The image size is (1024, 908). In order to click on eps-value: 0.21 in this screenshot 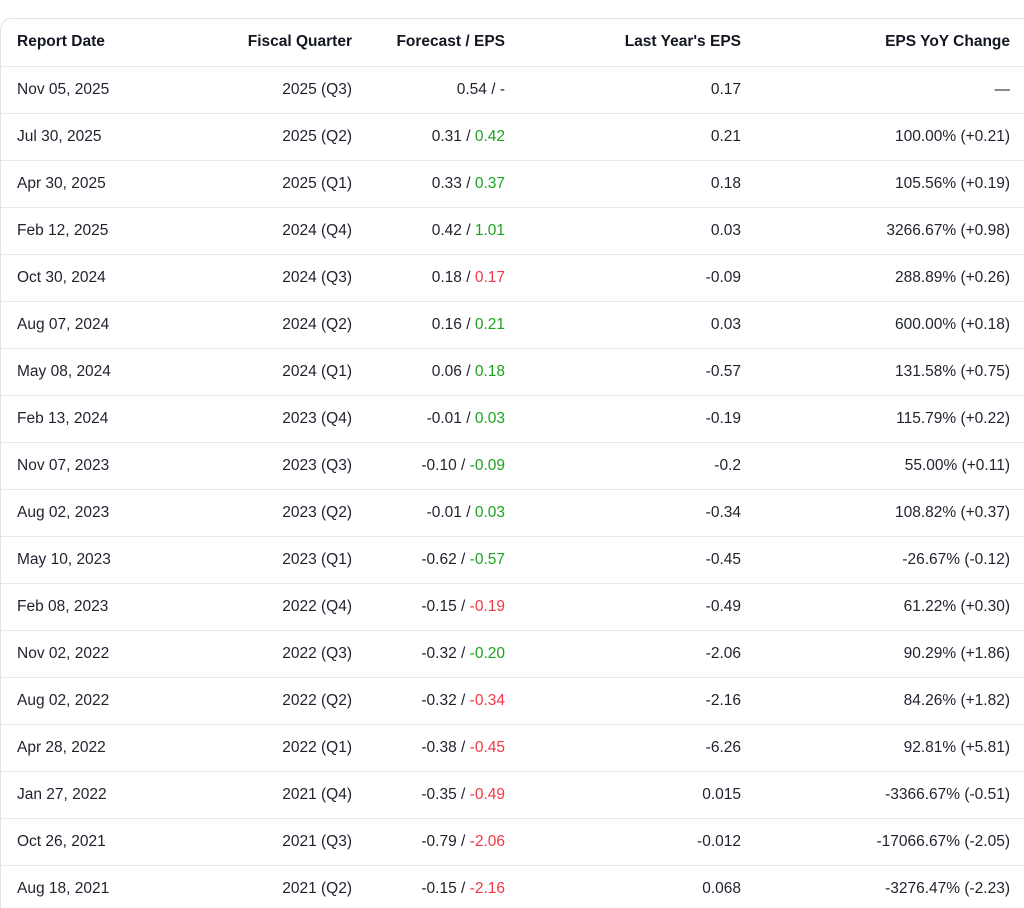, I will do `click(489, 324)`.